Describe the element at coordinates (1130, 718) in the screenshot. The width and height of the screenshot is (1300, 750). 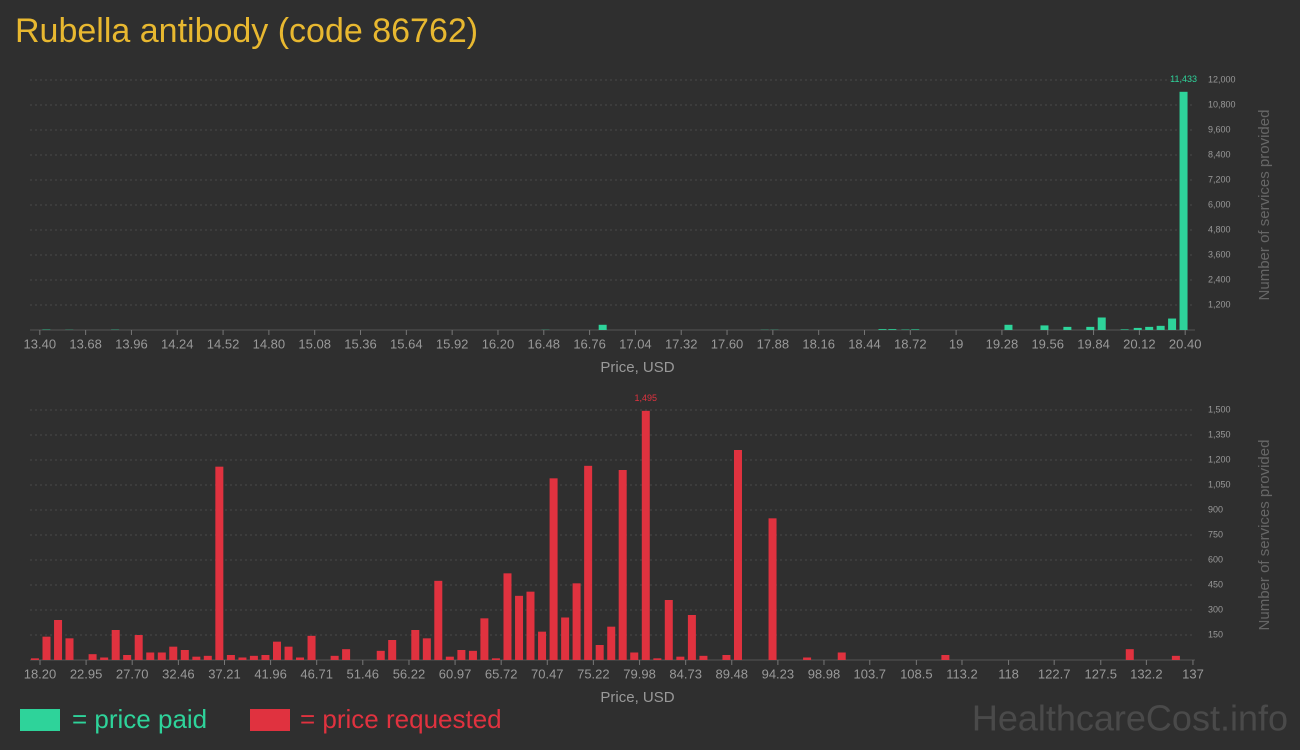
I see `watermark: HealthcareCost.info` at that location.